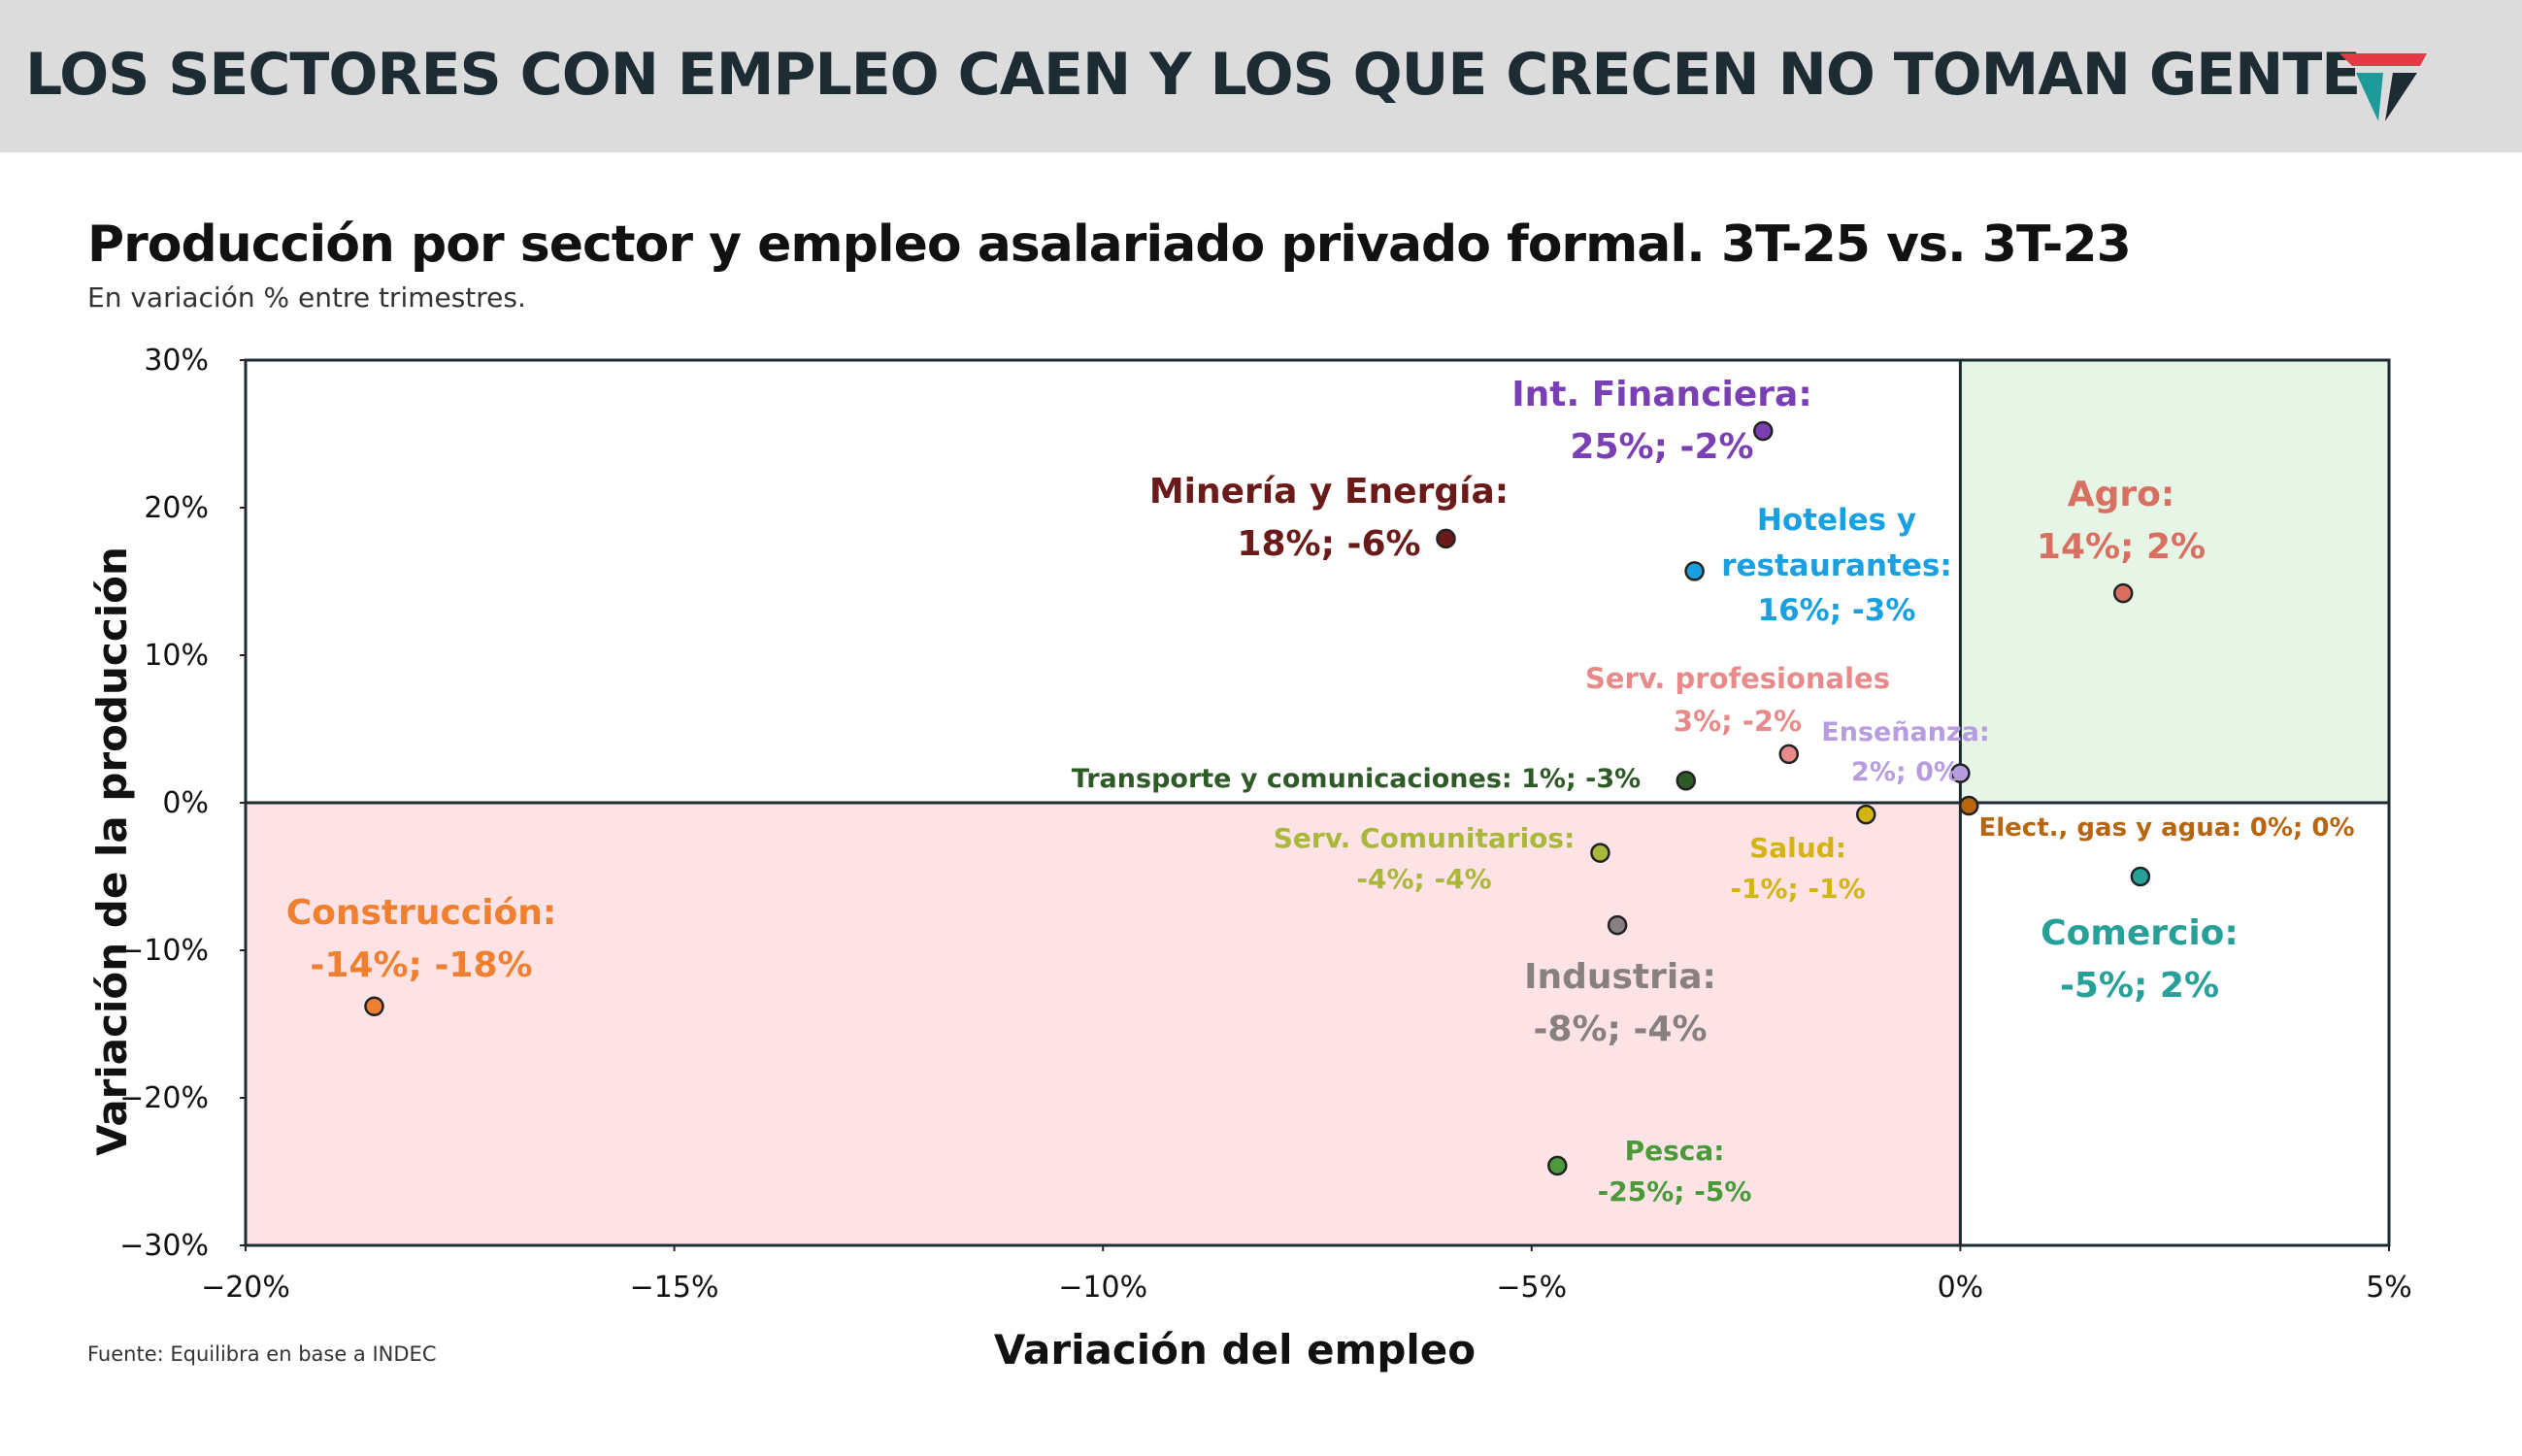 This screenshot has height=1456, width=2522. Describe the element at coordinates (2121, 521) in the screenshot. I see `point-label: Agro: 14%; 2%` at that location.